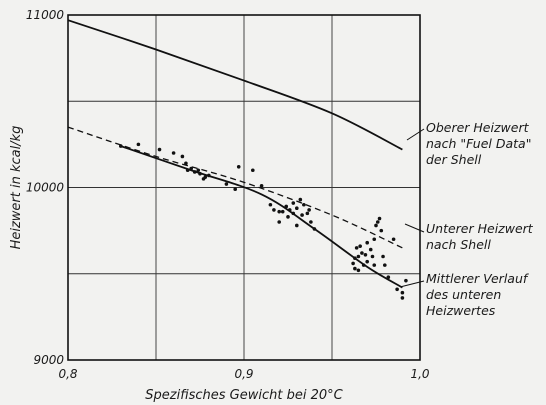 The width and height of the screenshot is (546, 405). What do you see at coordinates (454, 159) in the screenshot?
I see `annotation-0-line-2: der Shell` at bounding box center [454, 159].